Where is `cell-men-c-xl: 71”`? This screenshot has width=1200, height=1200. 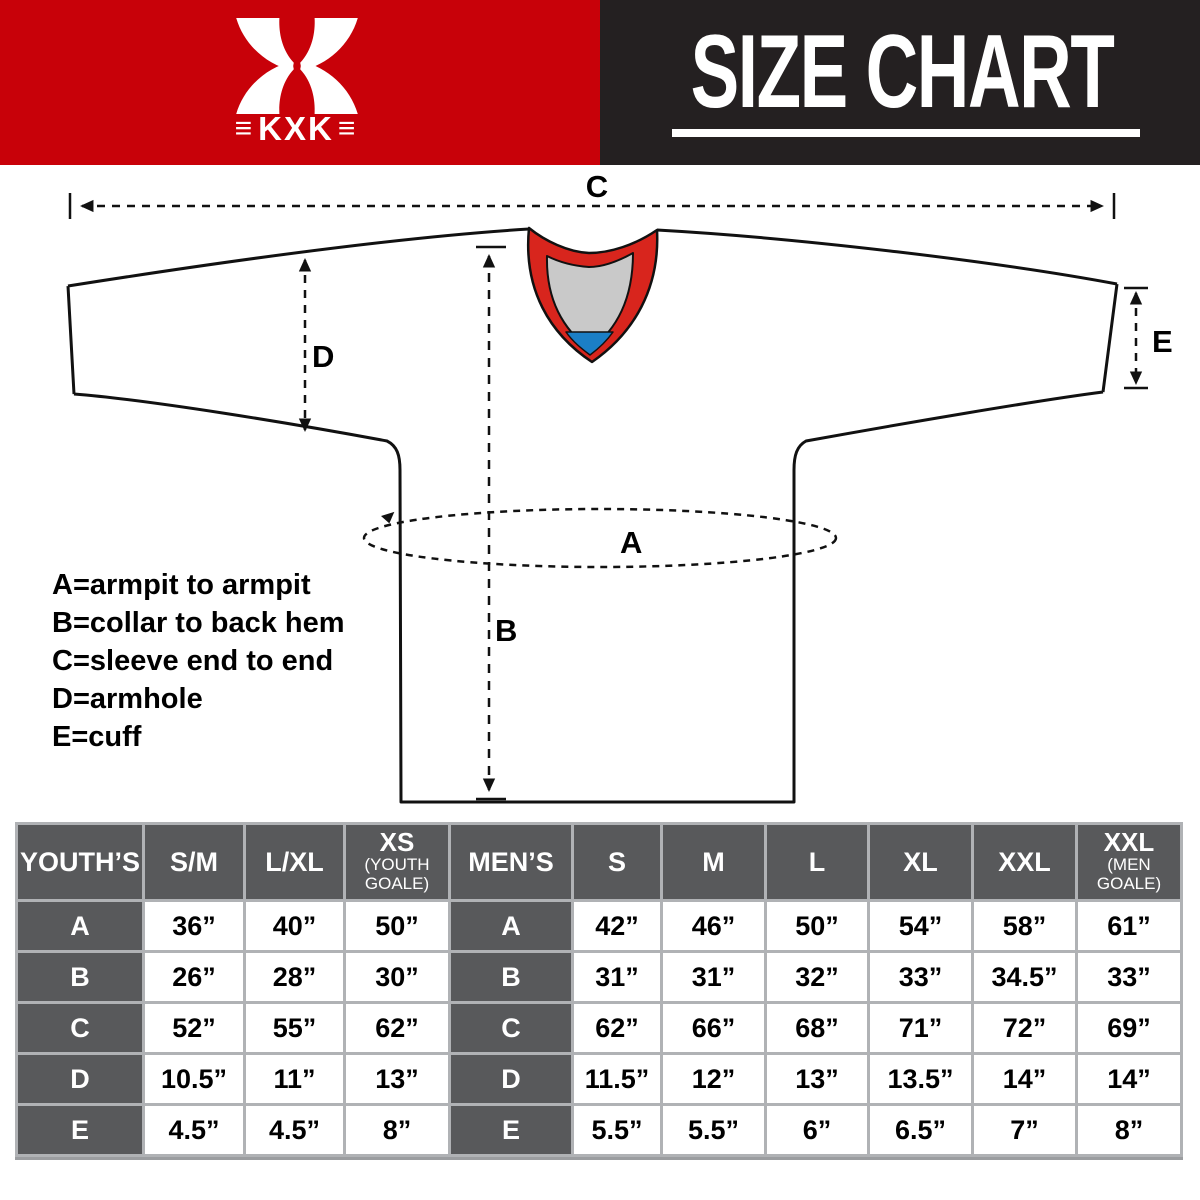
cell-men-c-xl: 71” is located at coordinates (920, 1028).